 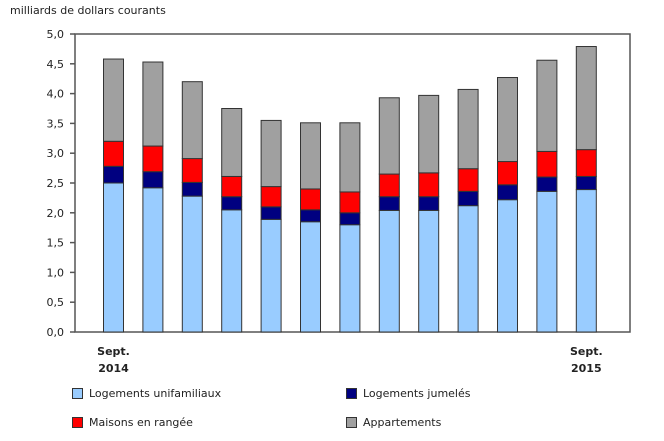 What do you see at coordinates (155, 393) in the screenshot?
I see `legend-label: Logements unifamiliaux` at bounding box center [155, 393].